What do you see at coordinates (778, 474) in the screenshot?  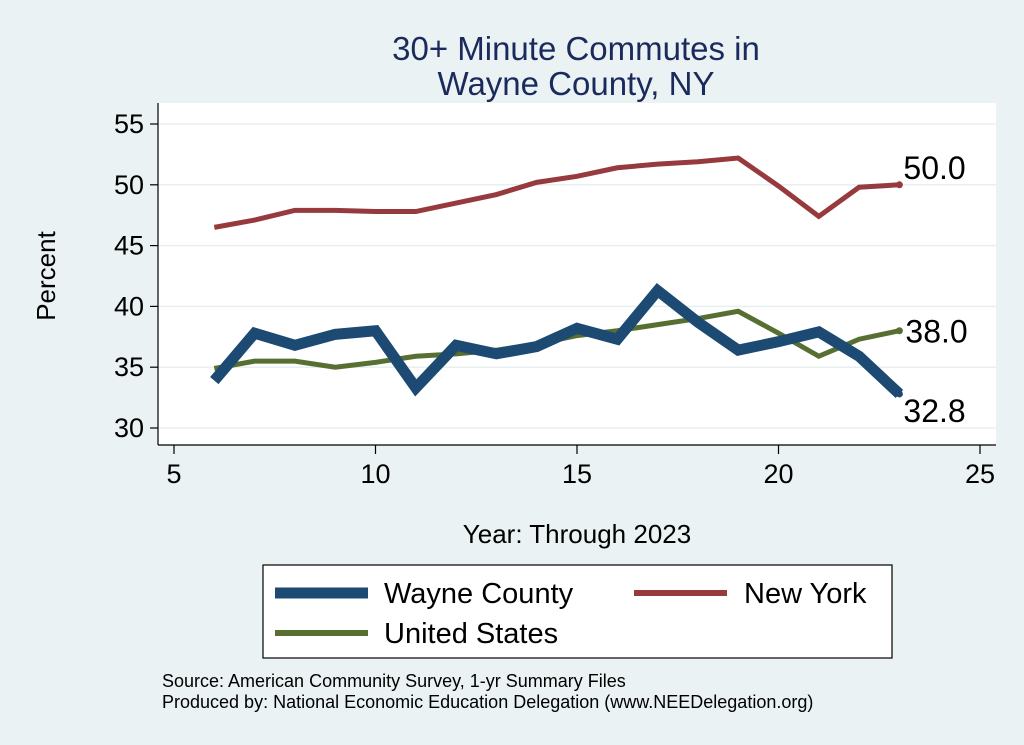 I see `x-tick-label-20: 20` at bounding box center [778, 474].